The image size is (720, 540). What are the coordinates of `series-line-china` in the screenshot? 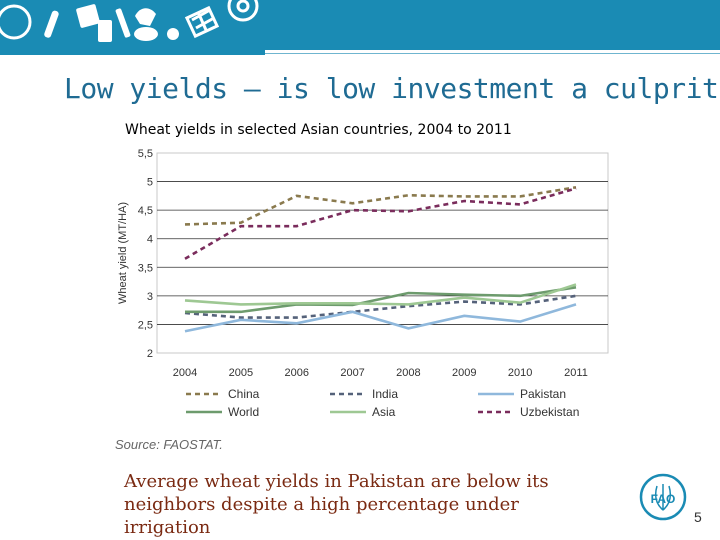 It's located at (380, 206).